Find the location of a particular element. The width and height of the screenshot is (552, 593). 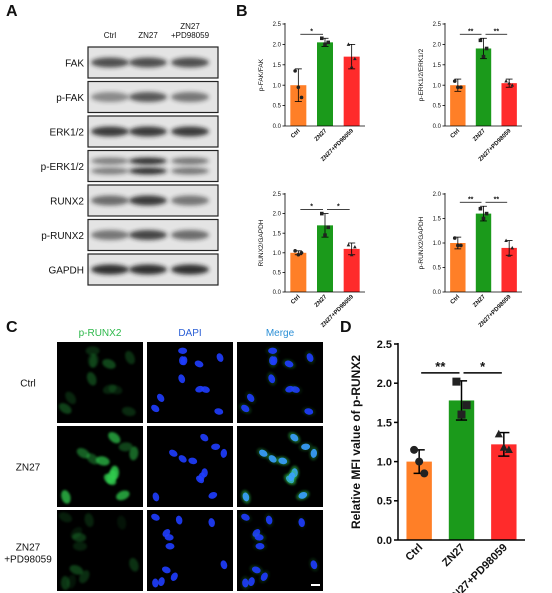

blot-row-label: RUNX2 is located at coordinates (67, 202).